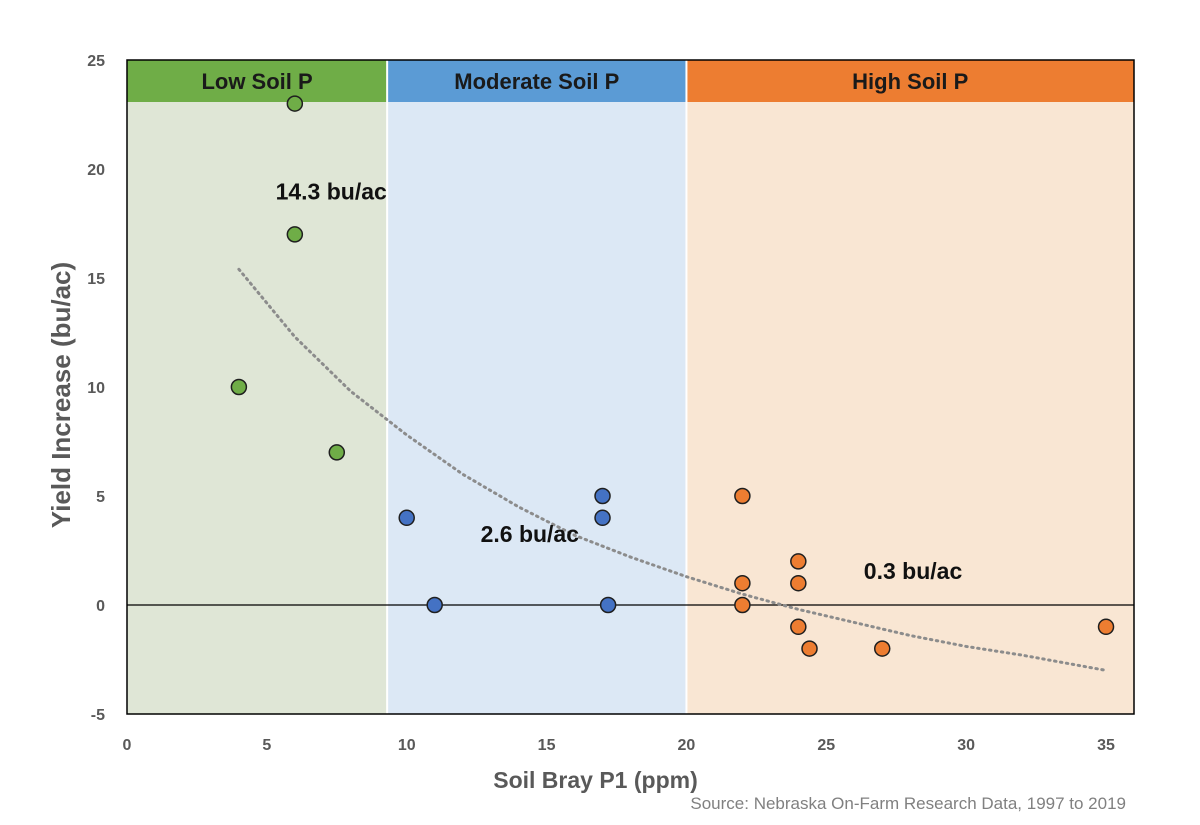 This screenshot has height=825, width=1200. Describe the element at coordinates (966, 745) in the screenshot. I see `x-tick-label-6: 30` at that location.